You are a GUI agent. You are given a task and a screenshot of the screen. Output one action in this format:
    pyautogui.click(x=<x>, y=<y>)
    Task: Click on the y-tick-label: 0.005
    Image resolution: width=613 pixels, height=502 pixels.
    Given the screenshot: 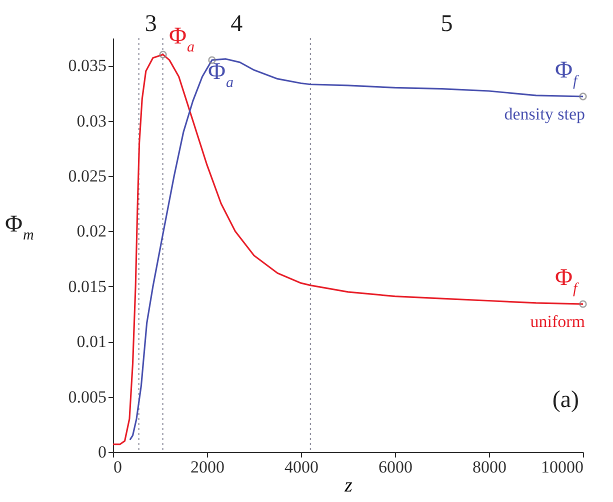 What is the action you would take?
    pyautogui.click(x=87, y=396)
    